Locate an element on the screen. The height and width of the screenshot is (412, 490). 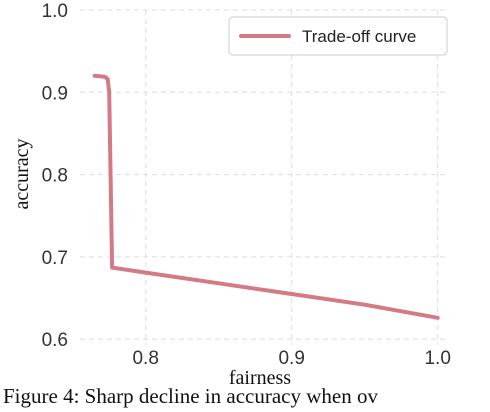
x-tick-label: 0.9 is located at coordinates (291, 358).